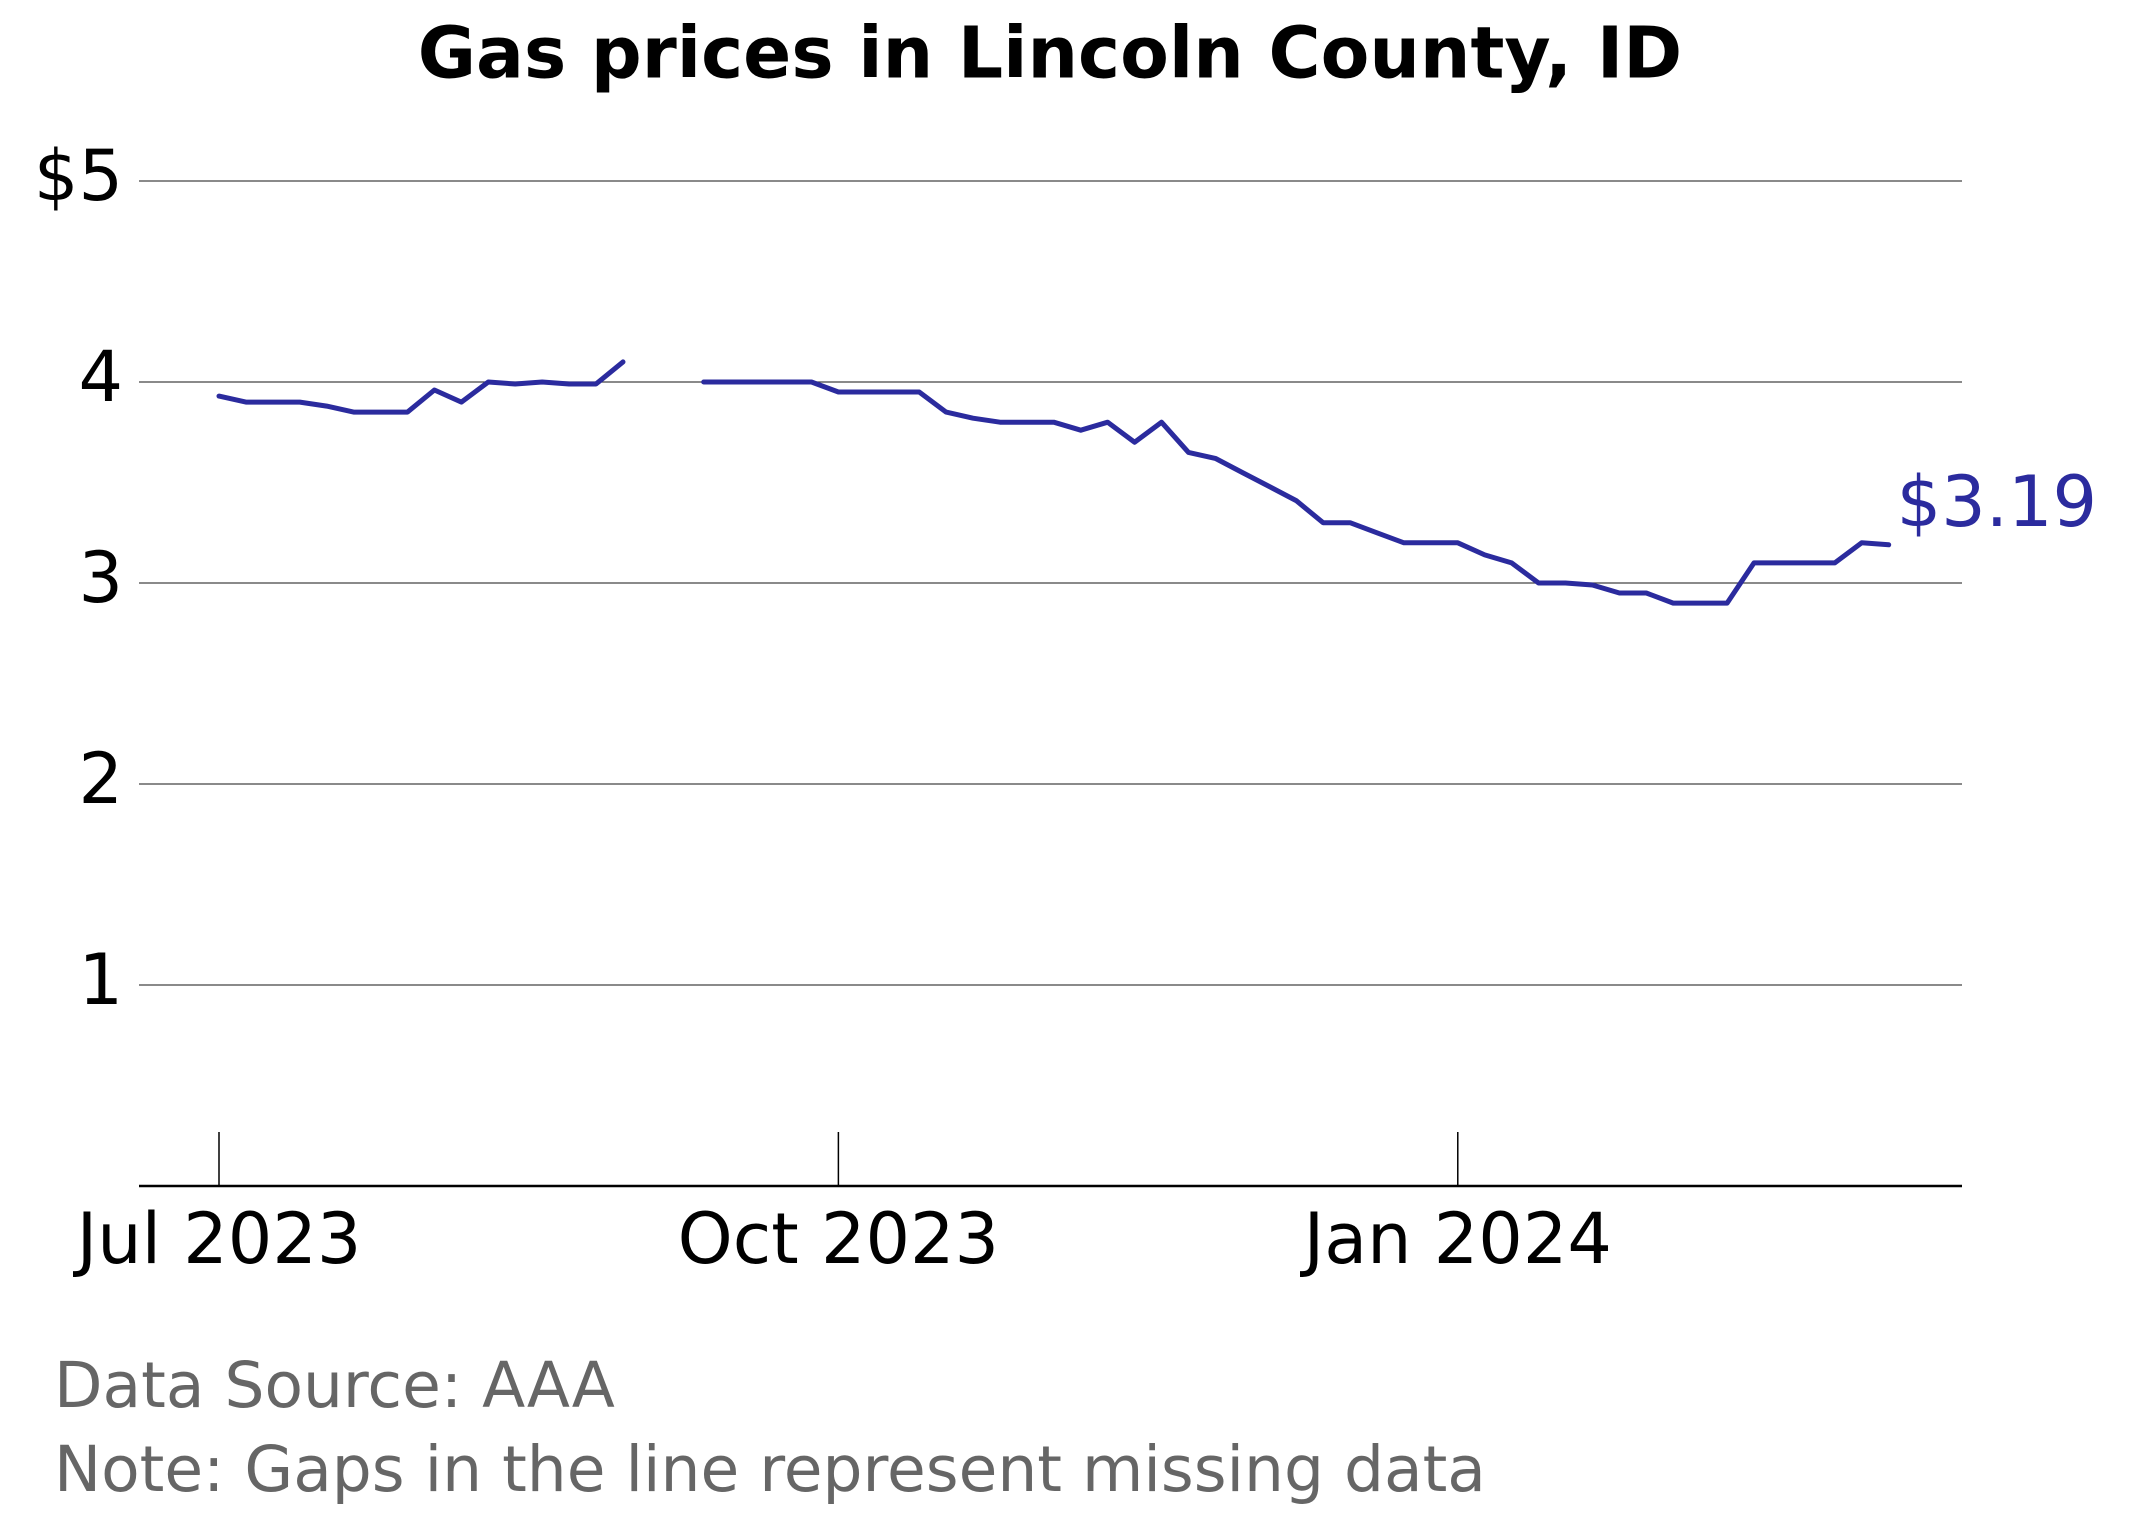  What do you see at coordinates (100, 377) in the screenshot?
I see `y-tick-label: 4` at bounding box center [100, 377].